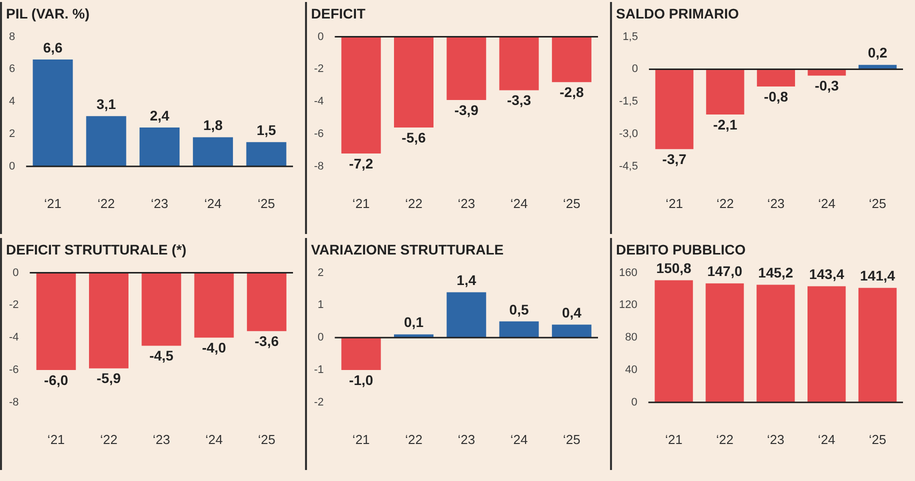  Describe the element at coordinates (628, 134) in the screenshot. I see `y-tick-label: -3,0` at that location.